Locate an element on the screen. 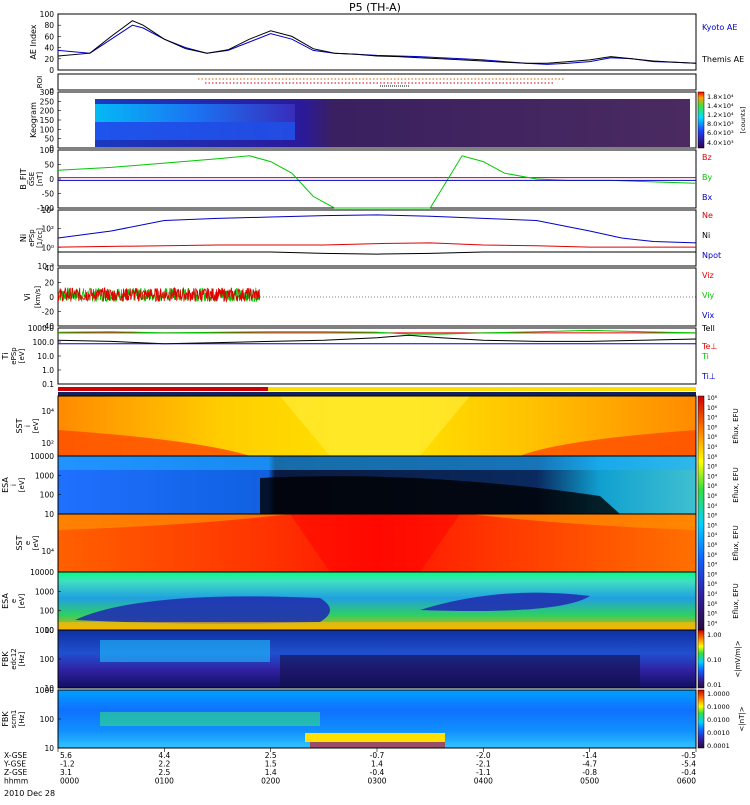 This screenshot has height=805, width=750. x-row-value: 0500 is located at coordinates (589, 781).